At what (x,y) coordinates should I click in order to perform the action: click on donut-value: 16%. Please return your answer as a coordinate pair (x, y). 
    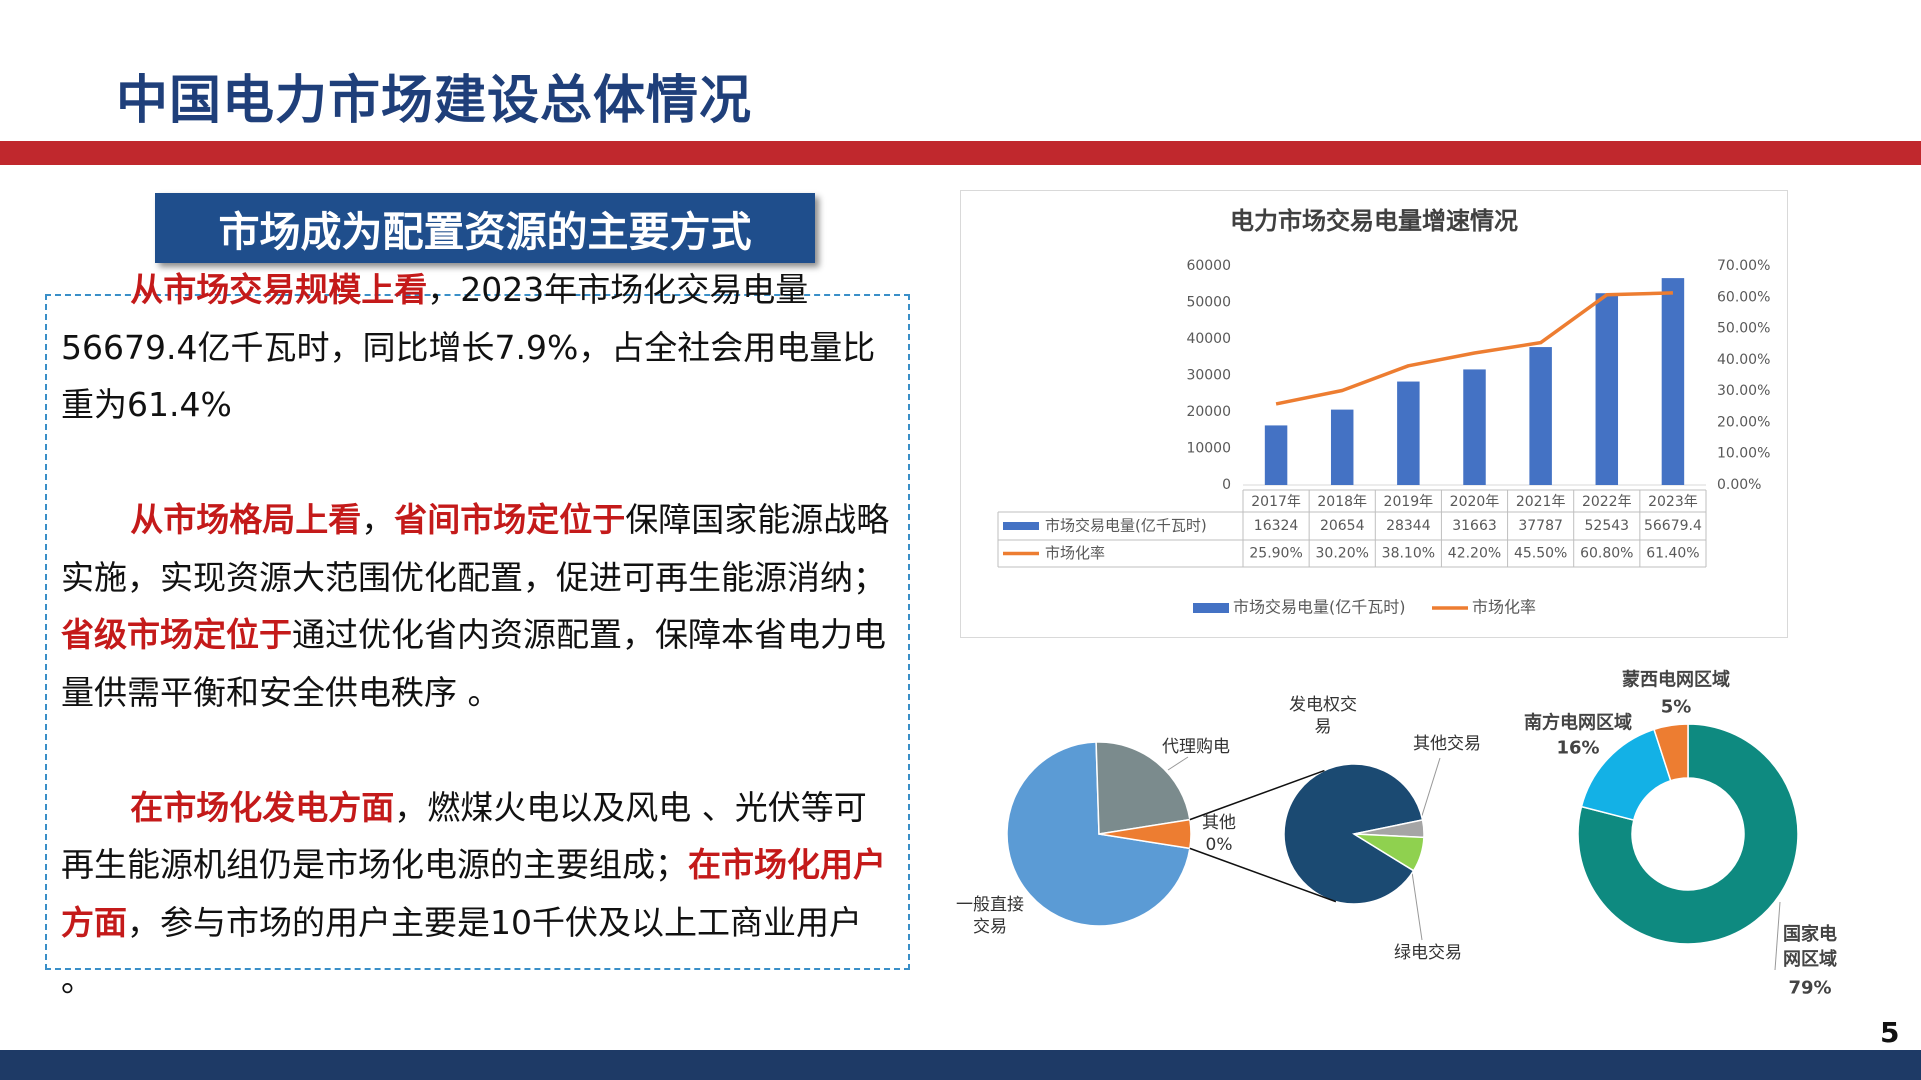
    Looking at the image, I should click on (1578, 748).